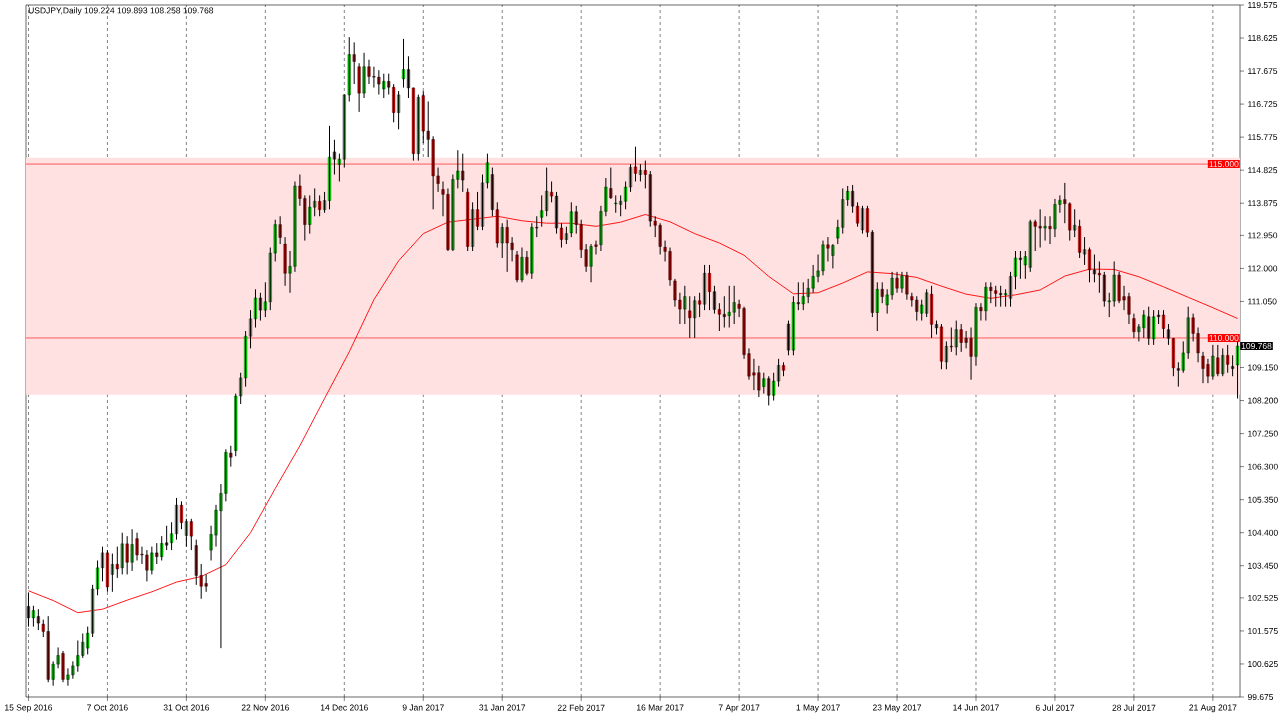 This screenshot has height=725, width=1287. I want to click on x-tick-label: 14 Dec 2016, so click(344, 707).